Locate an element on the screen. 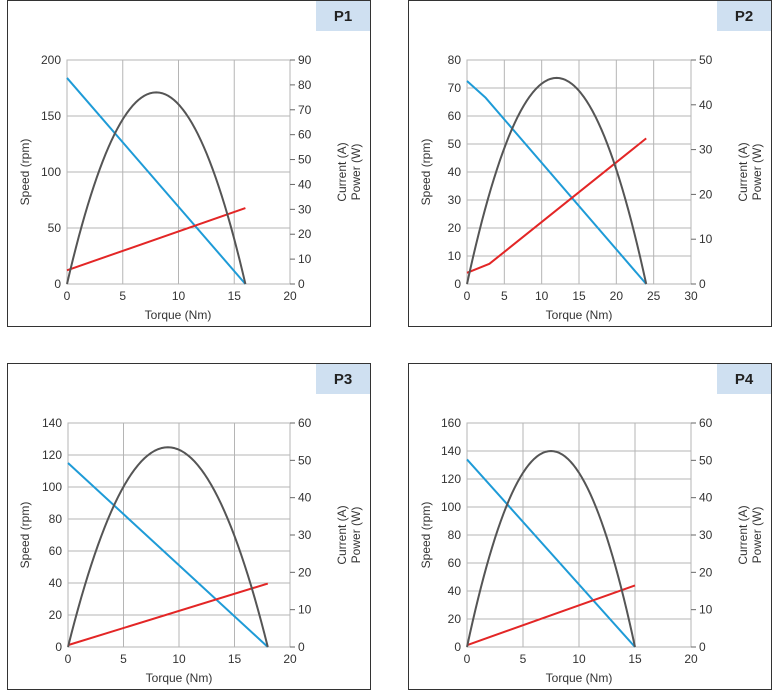 This screenshot has width=777, height=691. y-left-tick-label: 200 is located at coordinates (51, 60).